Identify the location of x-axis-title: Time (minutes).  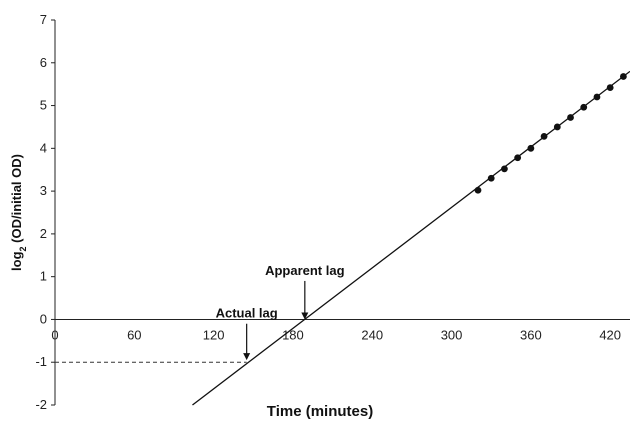
(320, 411).